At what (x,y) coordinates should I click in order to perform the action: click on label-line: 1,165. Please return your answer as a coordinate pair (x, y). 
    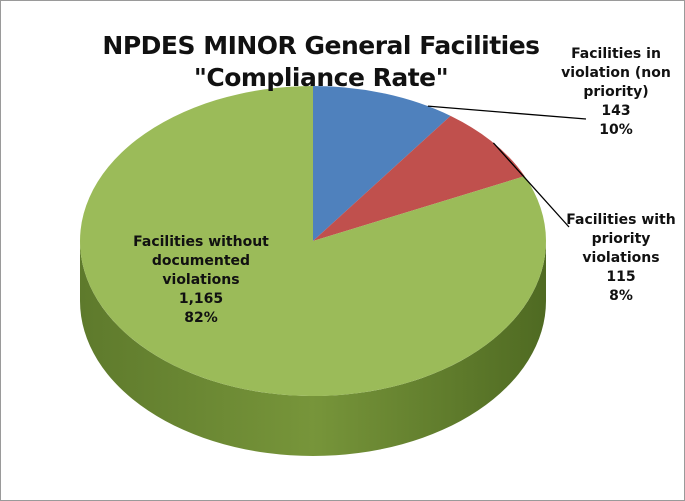
    Looking at the image, I should click on (201, 299).